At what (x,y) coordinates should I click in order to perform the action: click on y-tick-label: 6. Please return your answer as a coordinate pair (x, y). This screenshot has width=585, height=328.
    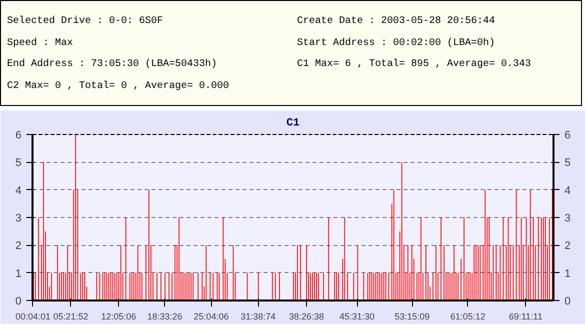
    Looking at the image, I should click on (18, 136).